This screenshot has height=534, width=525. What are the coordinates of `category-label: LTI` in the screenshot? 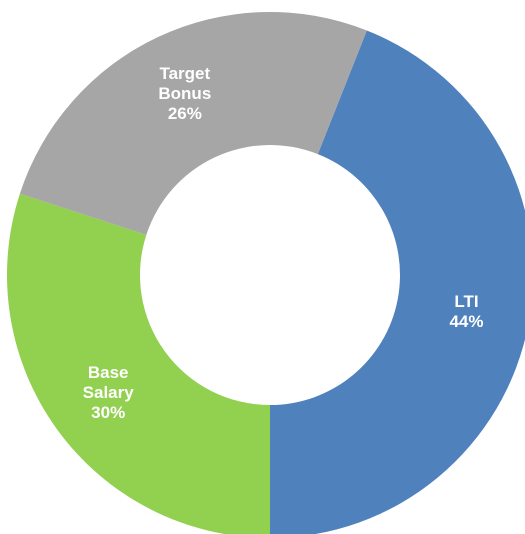 It's located at (466, 302).